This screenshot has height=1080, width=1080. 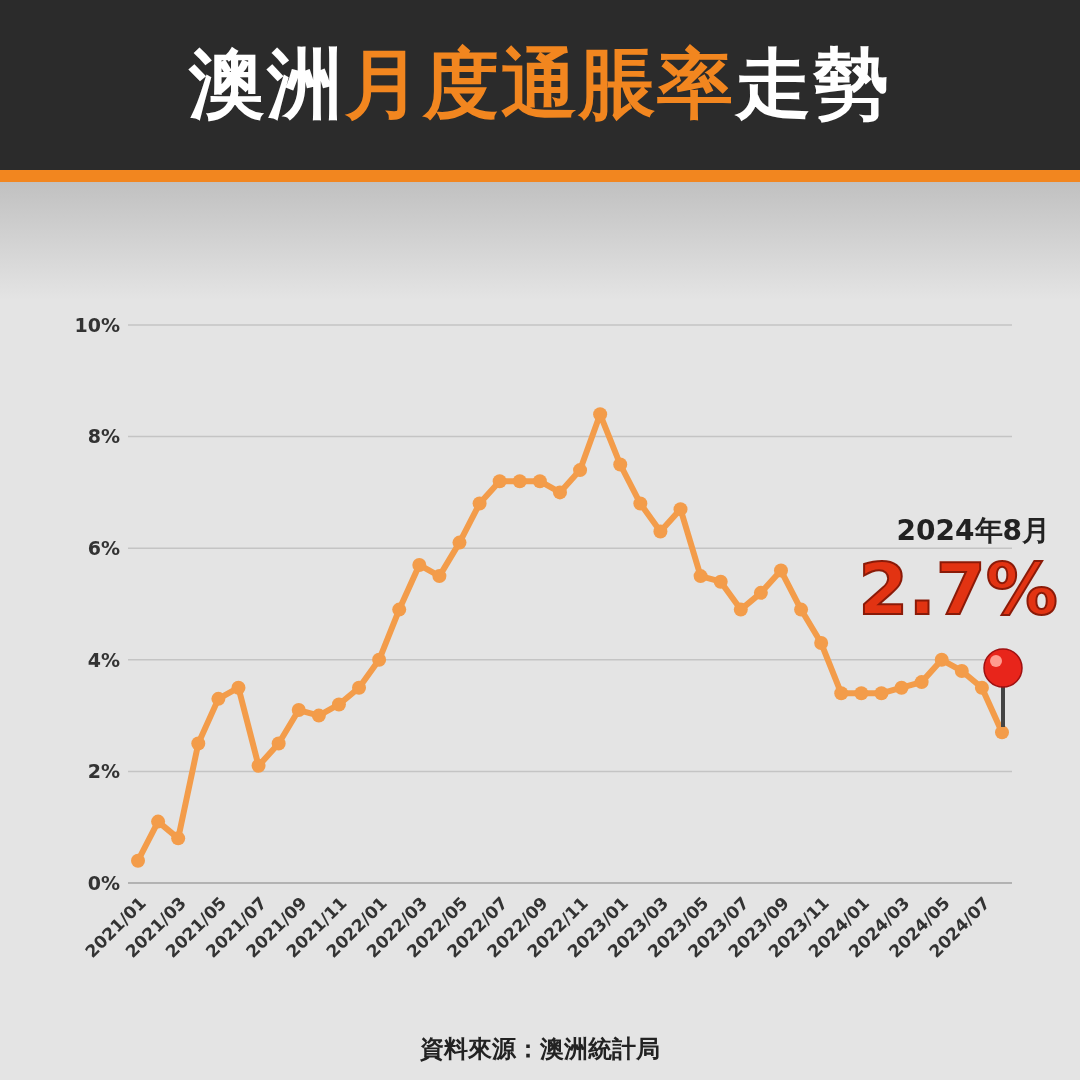 What do you see at coordinates (103, 882) in the screenshot?
I see `y-tick-label: 0%` at bounding box center [103, 882].